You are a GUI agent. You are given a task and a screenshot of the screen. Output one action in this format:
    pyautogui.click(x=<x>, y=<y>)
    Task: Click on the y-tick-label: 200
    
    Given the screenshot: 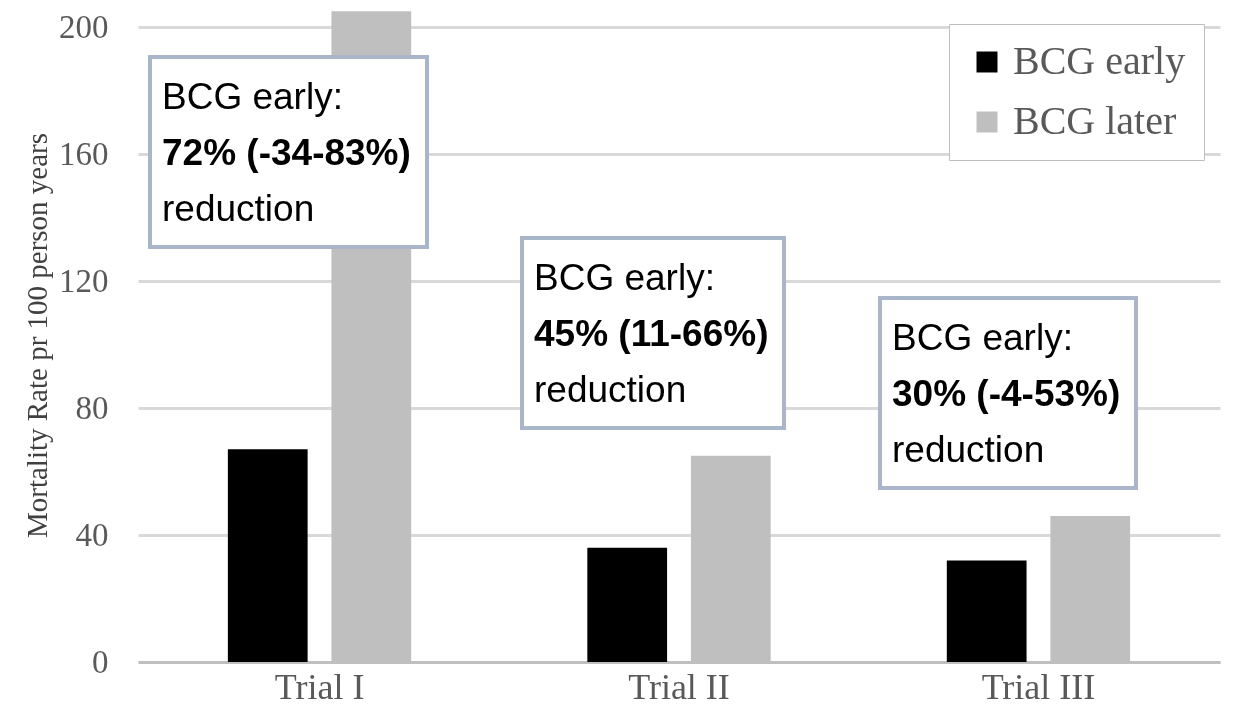 What is the action you would take?
    pyautogui.click(x=84, y=26)
    